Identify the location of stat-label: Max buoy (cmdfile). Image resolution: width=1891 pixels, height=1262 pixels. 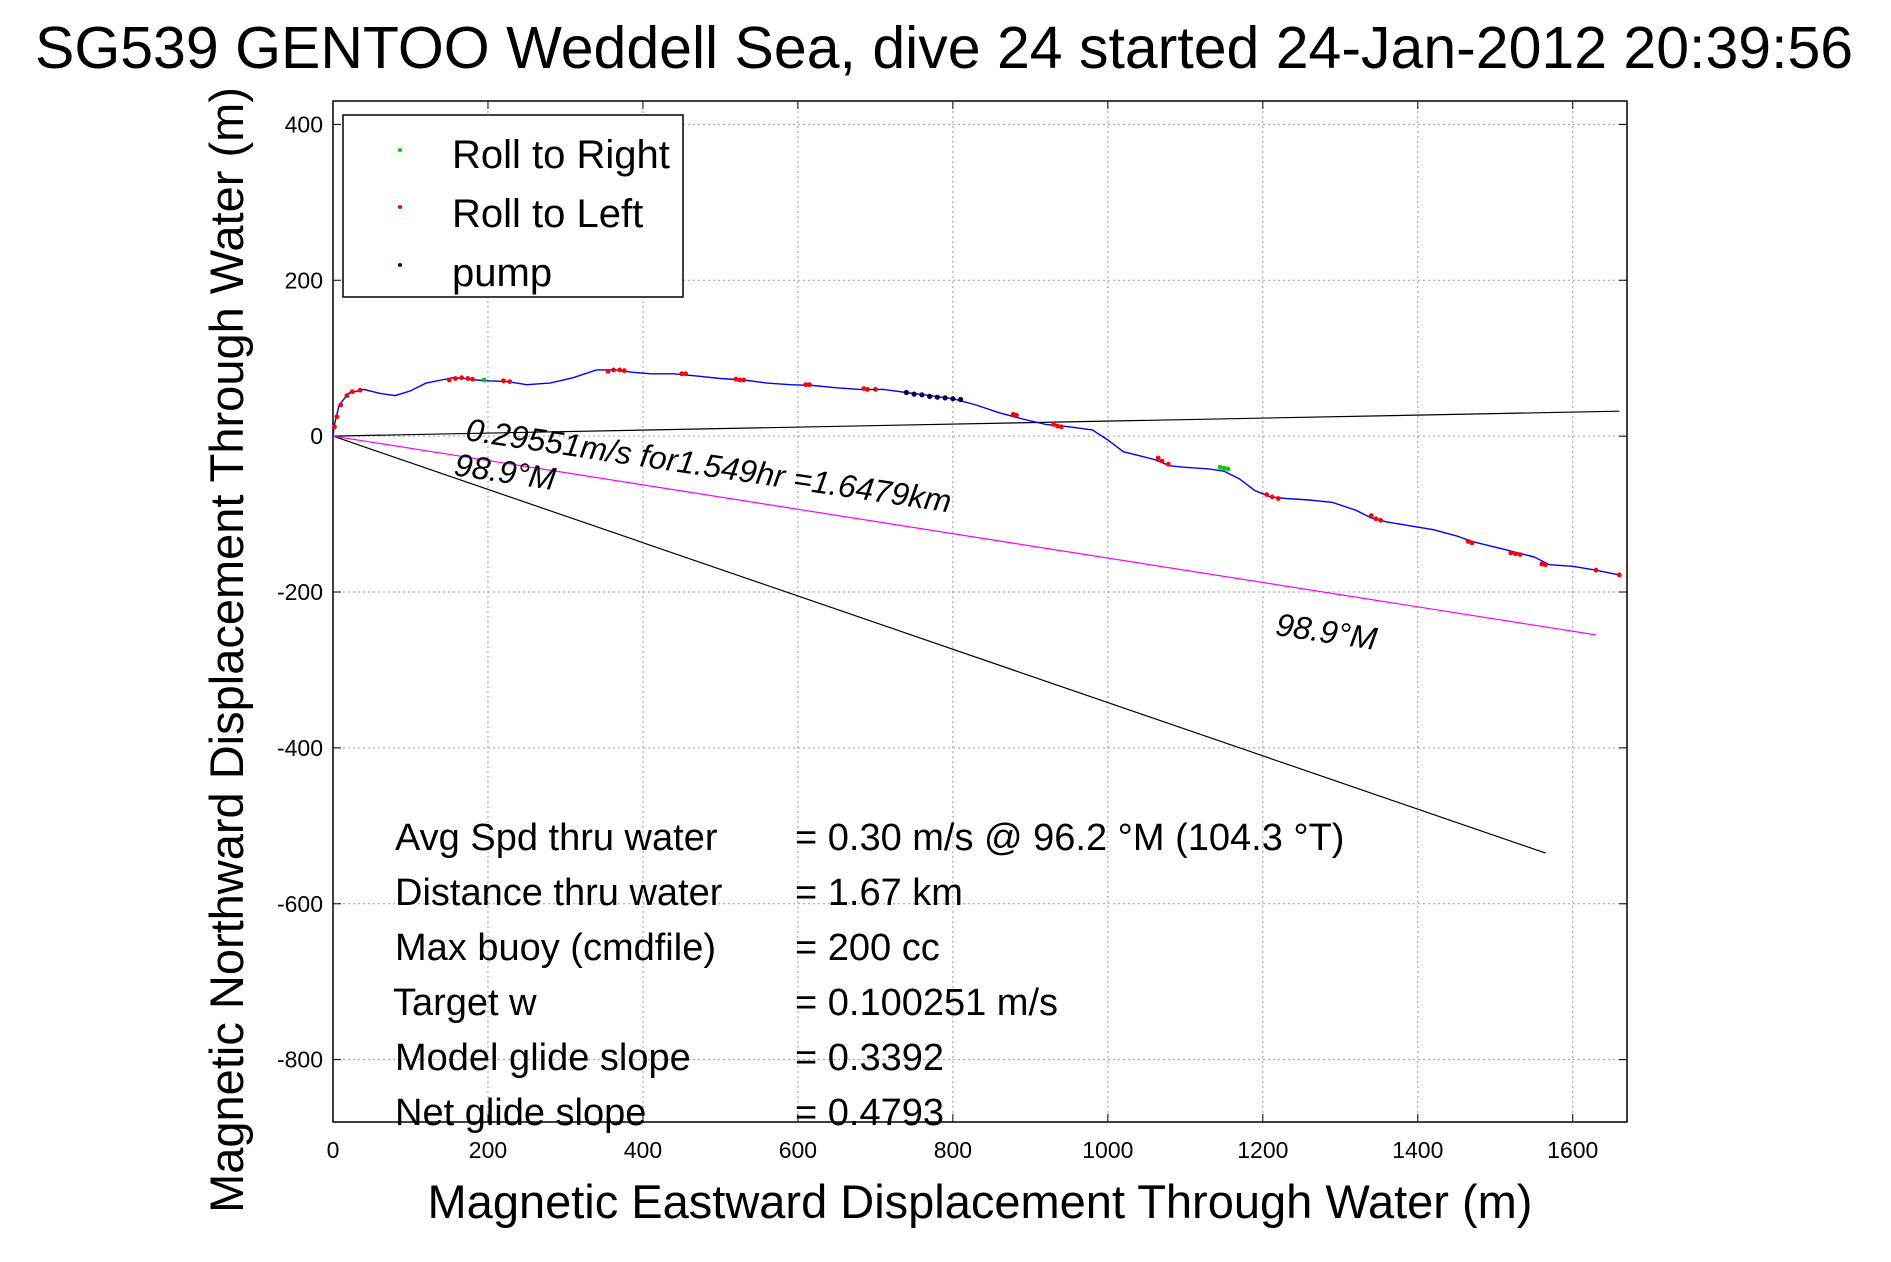
(555, 948).